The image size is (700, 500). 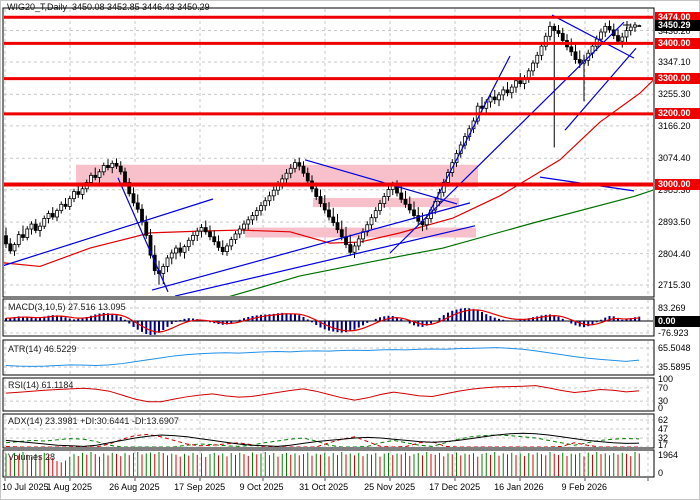 What do you see at coordinates (677, 26) in the screenshot?
I see `current-price-tag: 3450.29` at bounding box center [677, 26].